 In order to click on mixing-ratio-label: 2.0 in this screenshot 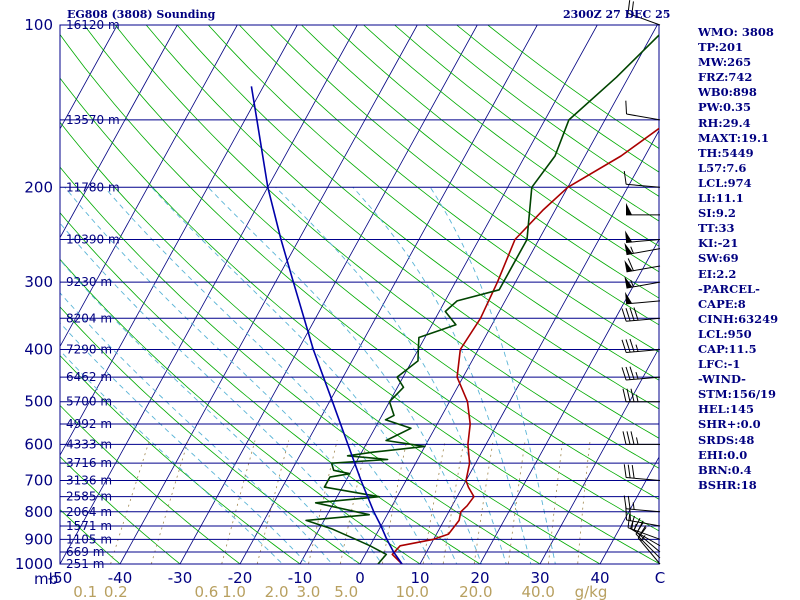, I will do `click(277, 591)`.